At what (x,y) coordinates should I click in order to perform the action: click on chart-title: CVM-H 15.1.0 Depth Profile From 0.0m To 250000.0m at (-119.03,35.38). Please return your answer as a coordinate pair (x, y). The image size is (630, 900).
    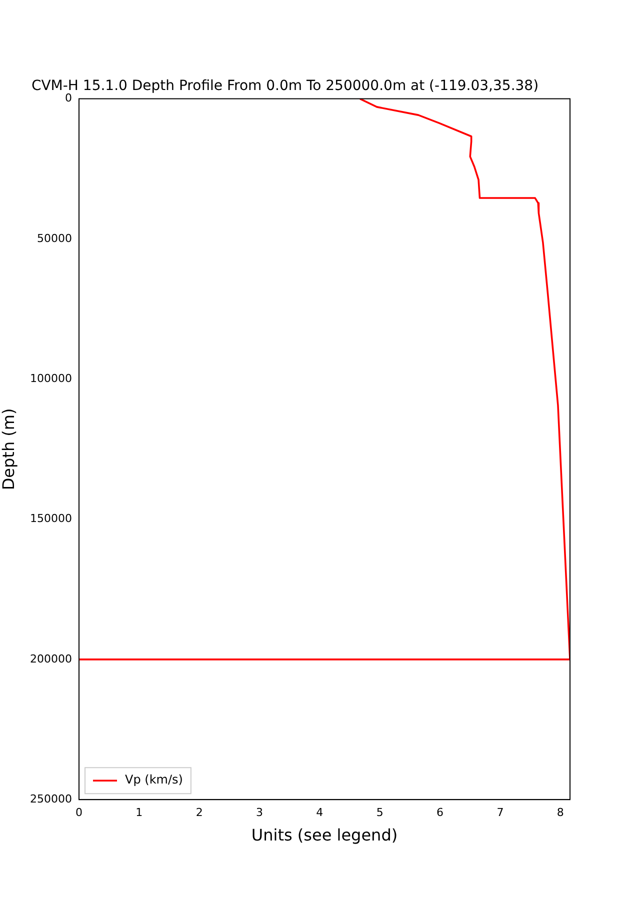
    Looking at the image, I should click on (285, 86).